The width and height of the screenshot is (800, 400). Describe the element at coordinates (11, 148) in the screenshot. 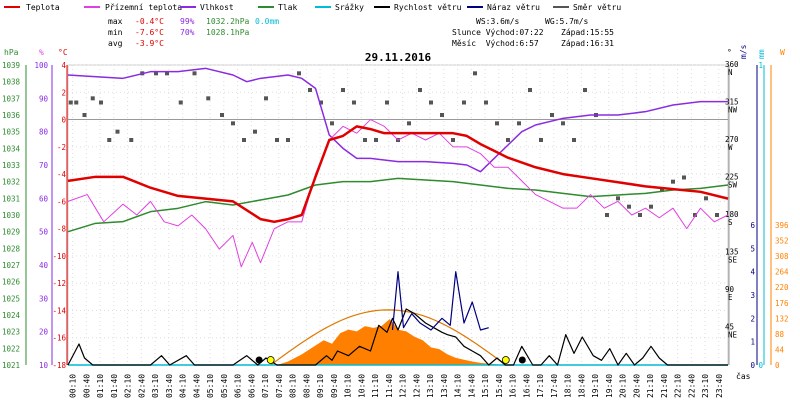

I see `pressure-tick-label: 1034` at that location.